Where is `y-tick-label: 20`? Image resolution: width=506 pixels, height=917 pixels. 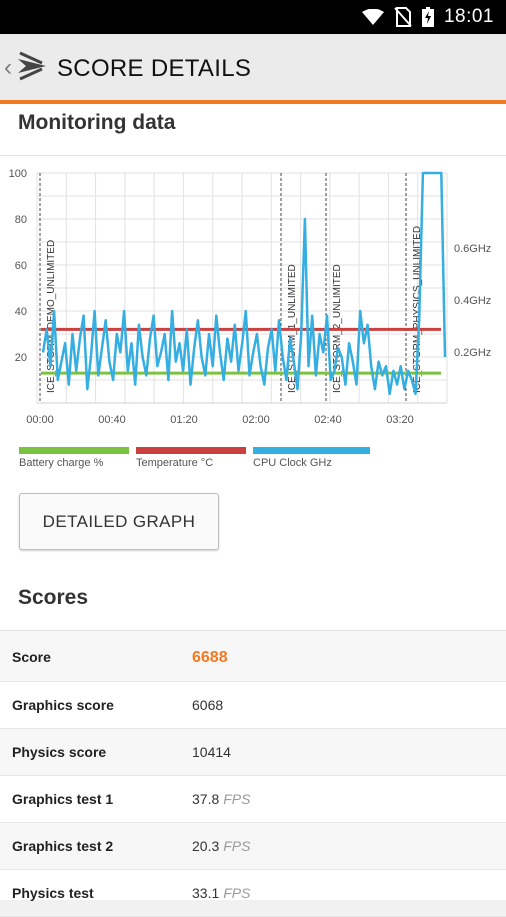
y-tick-label: 20 is located at coordinates (21, 358).